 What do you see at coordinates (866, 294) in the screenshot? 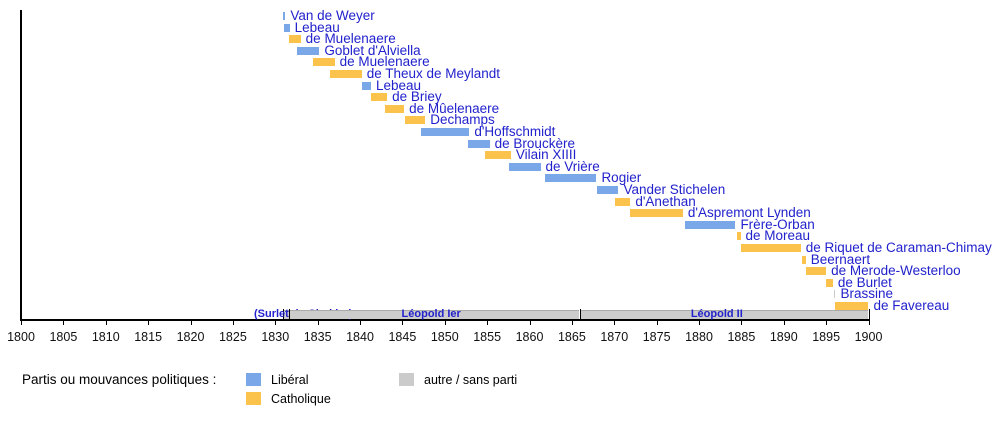
I see `minister-label: Brassine` at bounding box center [866, 294].